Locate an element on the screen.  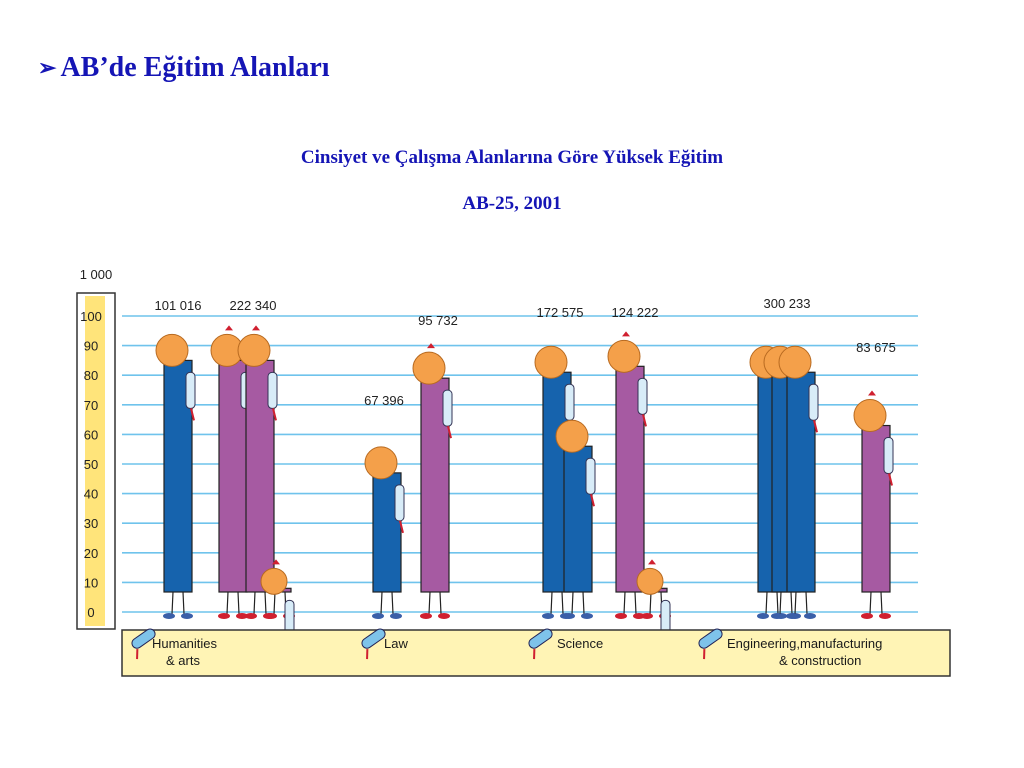
chart-subtitle: AB-25, 2001 is located at coordinates (512, 203).